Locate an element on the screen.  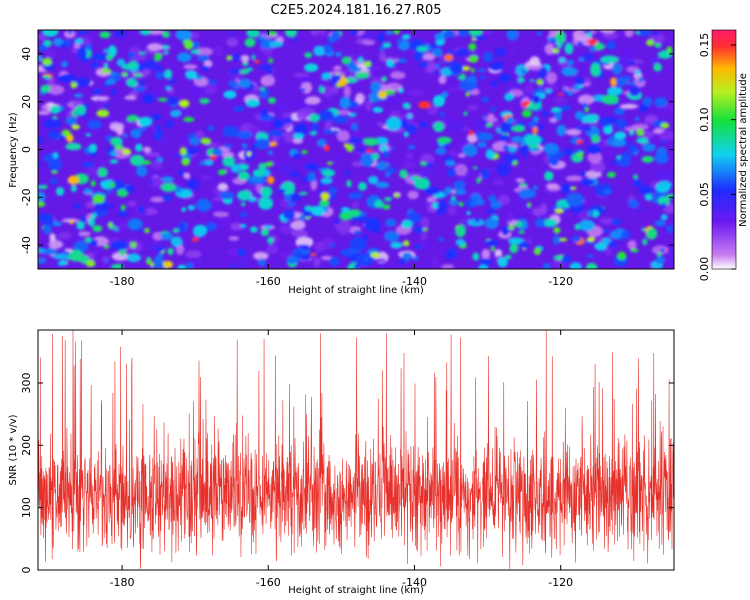
chart-title: C2E5.2024.181.16.27.R05 is located at coordinates (355, 10).